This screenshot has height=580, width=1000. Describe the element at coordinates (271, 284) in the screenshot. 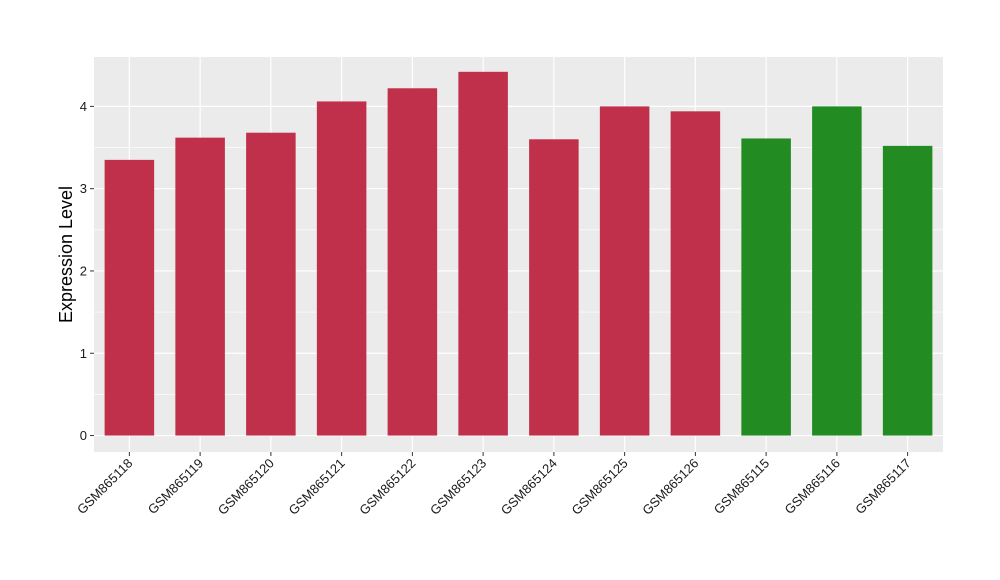

I see `bar-GSM865120` at that location.